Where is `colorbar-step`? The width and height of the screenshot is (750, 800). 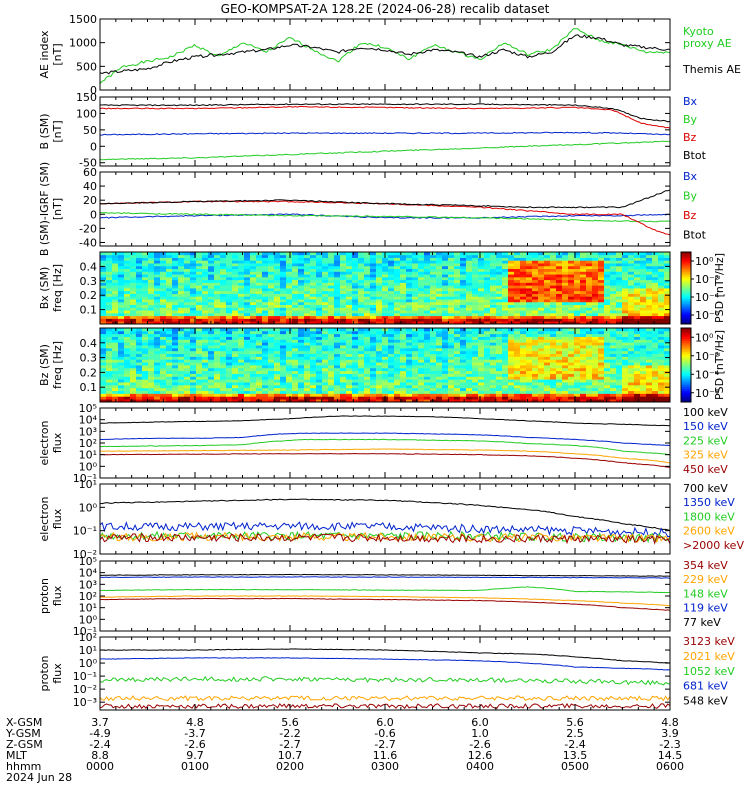 colorbar-step is located at coordinates (686, 283).